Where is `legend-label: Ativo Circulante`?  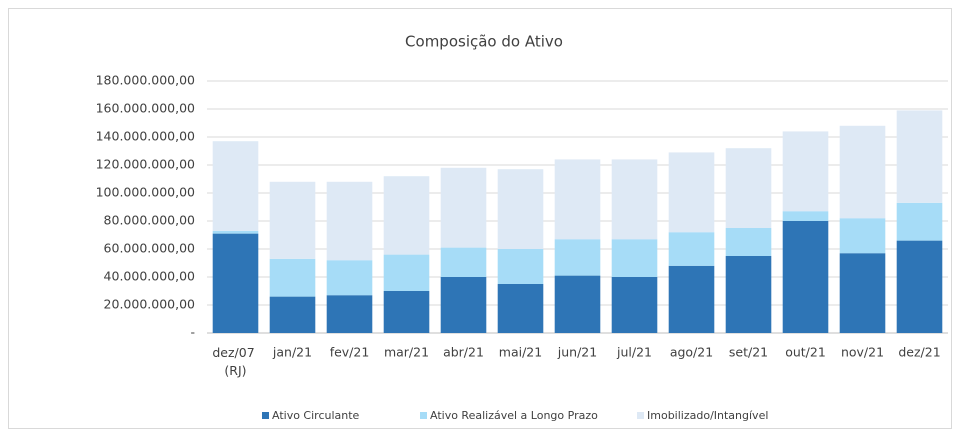 legend-label: Ativo Circulante is located at coordinates (316, 415).